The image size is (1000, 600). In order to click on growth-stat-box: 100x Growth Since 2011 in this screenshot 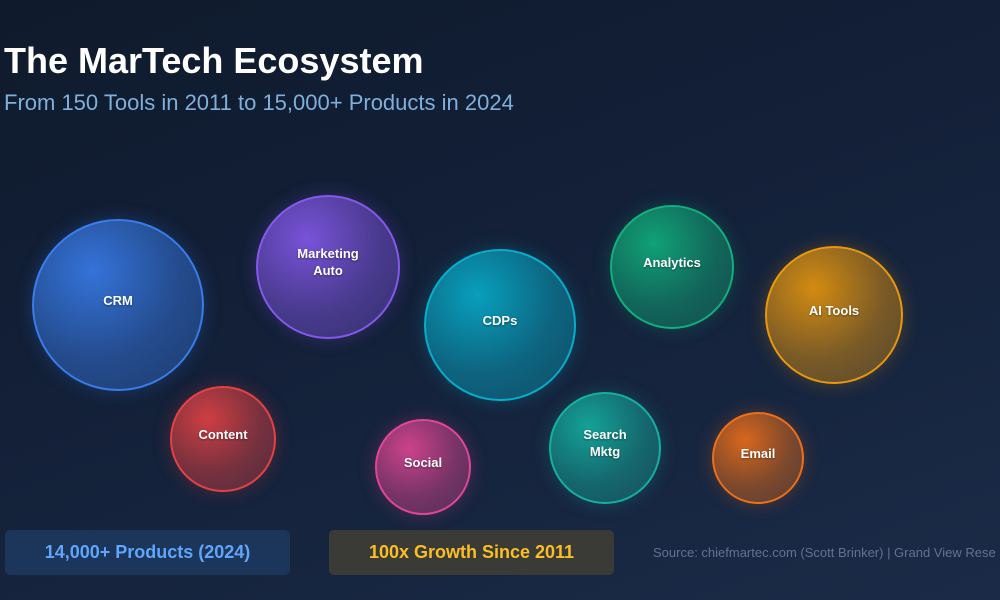, I will do `click(471, 552)`.